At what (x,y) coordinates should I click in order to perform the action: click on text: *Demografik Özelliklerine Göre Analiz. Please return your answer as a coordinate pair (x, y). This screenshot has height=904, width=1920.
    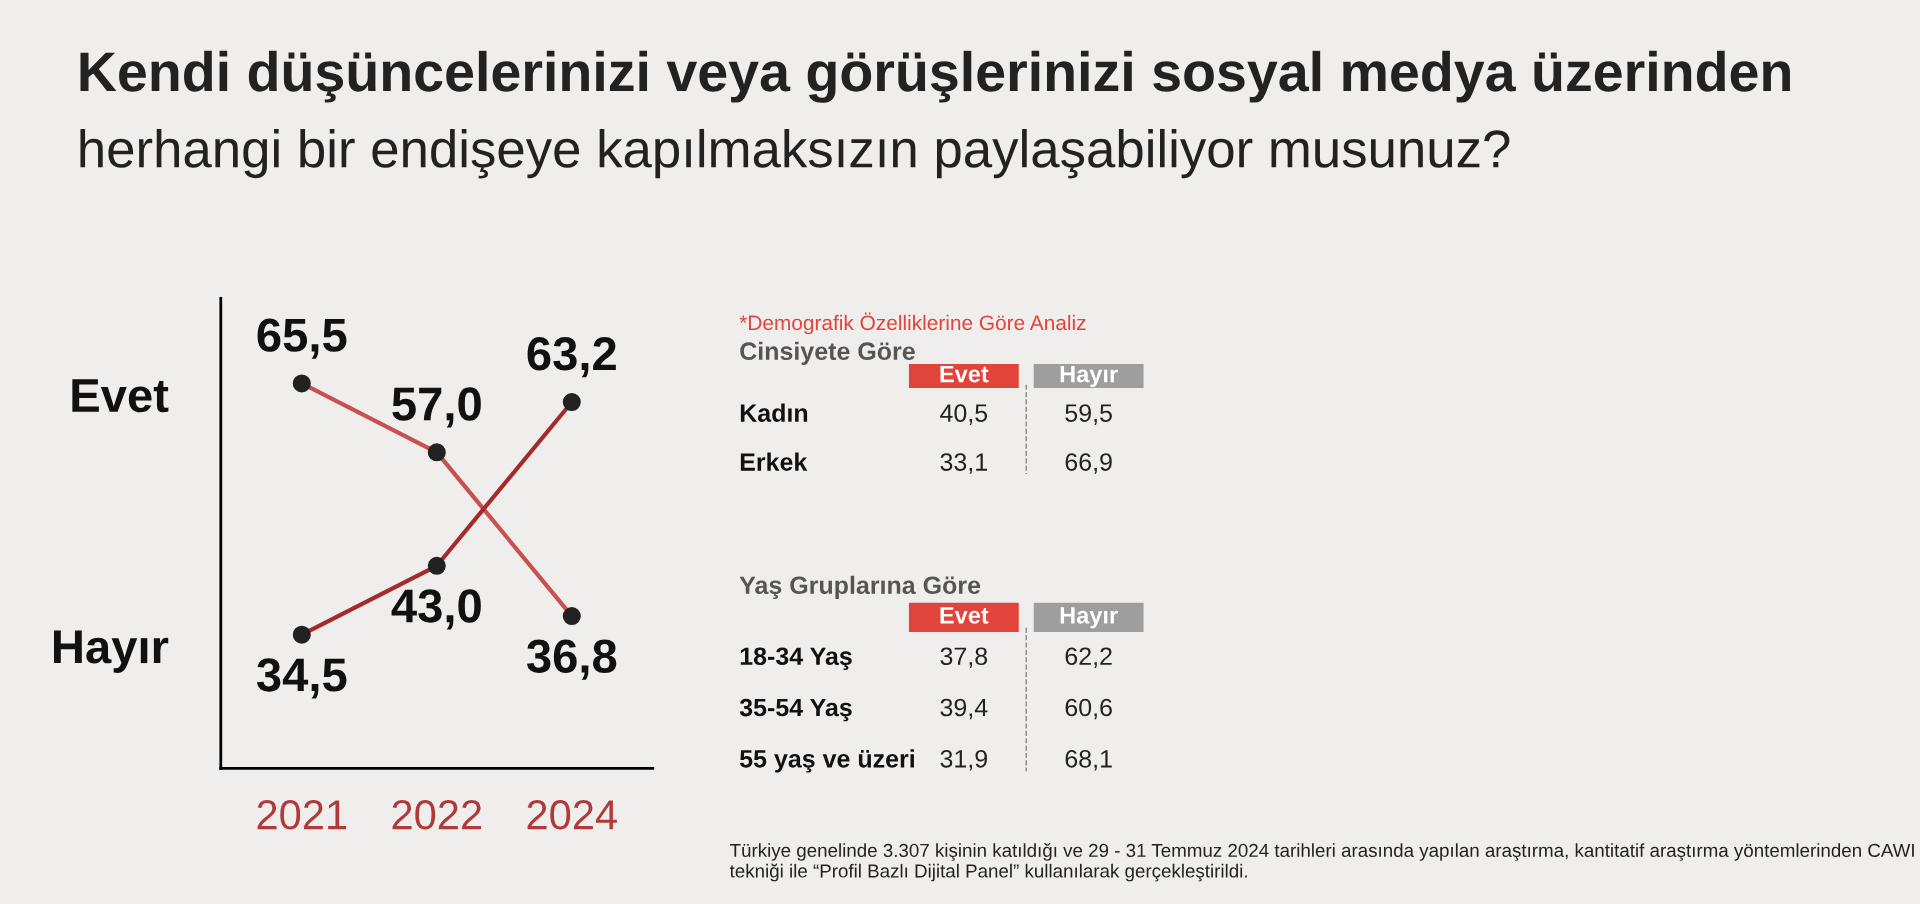
    Looking at the image, I should click on (912, 323).